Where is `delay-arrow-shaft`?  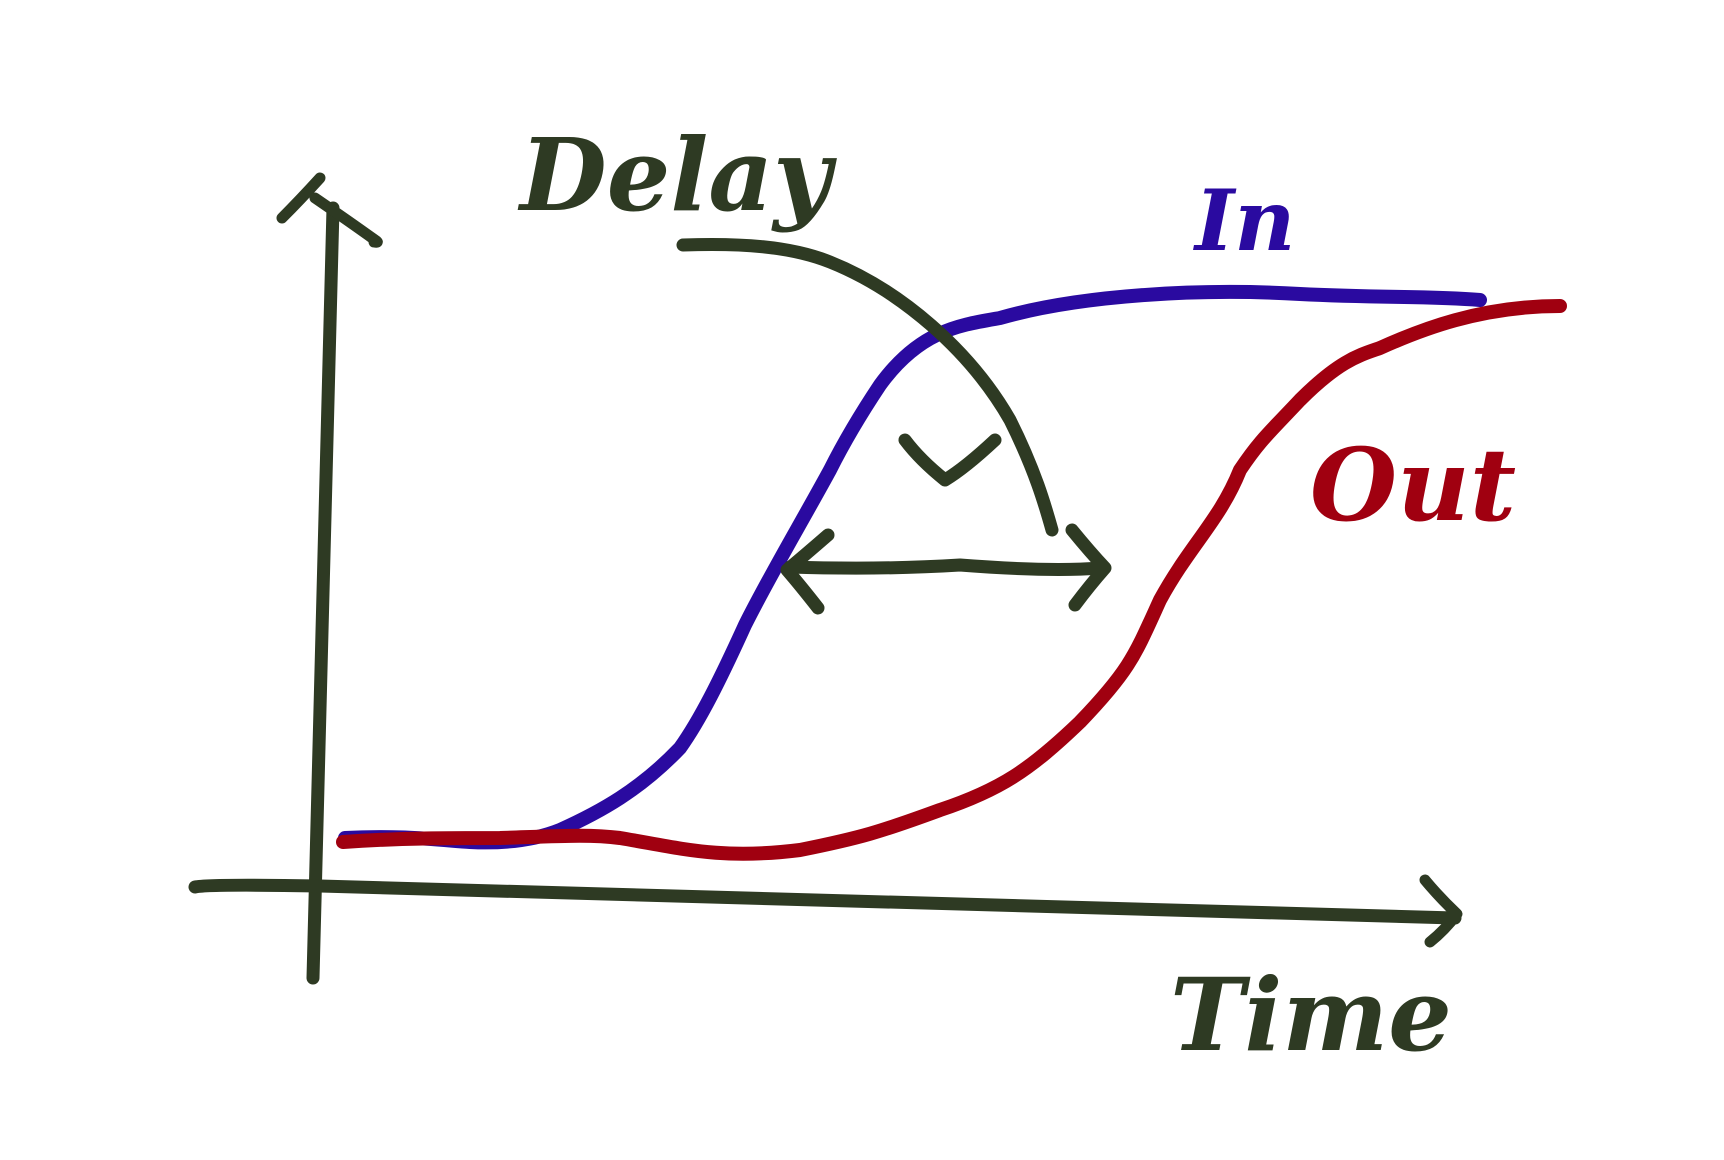
delay-arrow-shaft is located at coordinates (867, 387).